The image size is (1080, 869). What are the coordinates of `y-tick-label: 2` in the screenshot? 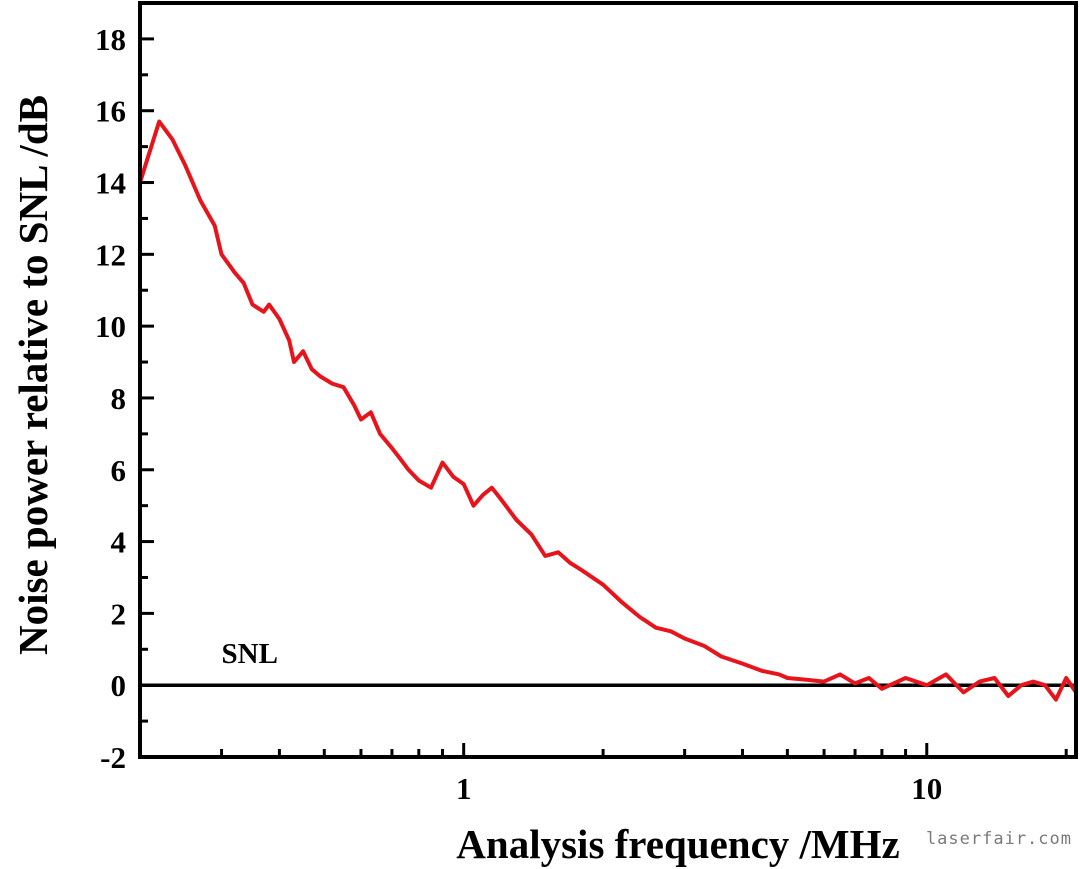 It's located at (119, 613).